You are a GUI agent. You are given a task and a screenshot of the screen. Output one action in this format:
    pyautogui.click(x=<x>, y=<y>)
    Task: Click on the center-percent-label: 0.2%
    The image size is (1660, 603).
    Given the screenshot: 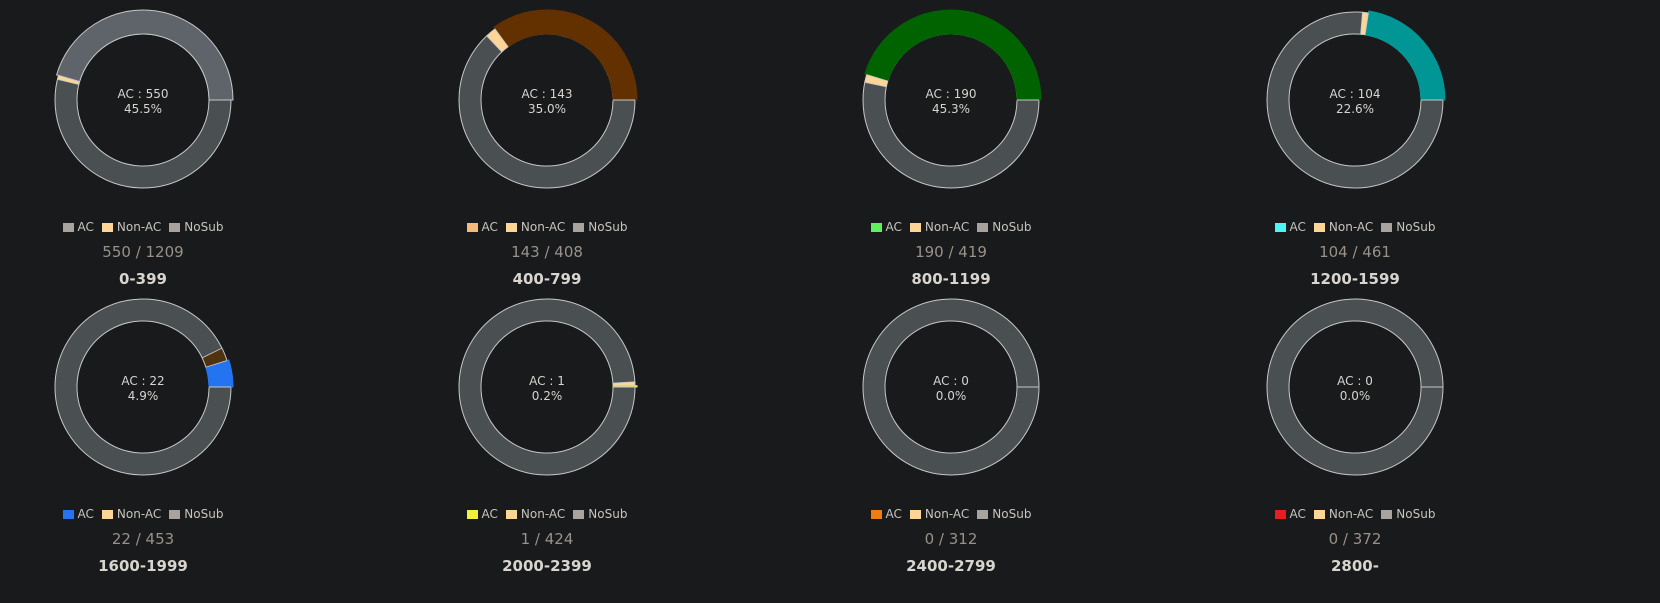 What is the action you would take?
    pyautogui.click(x=547, y=396)
    